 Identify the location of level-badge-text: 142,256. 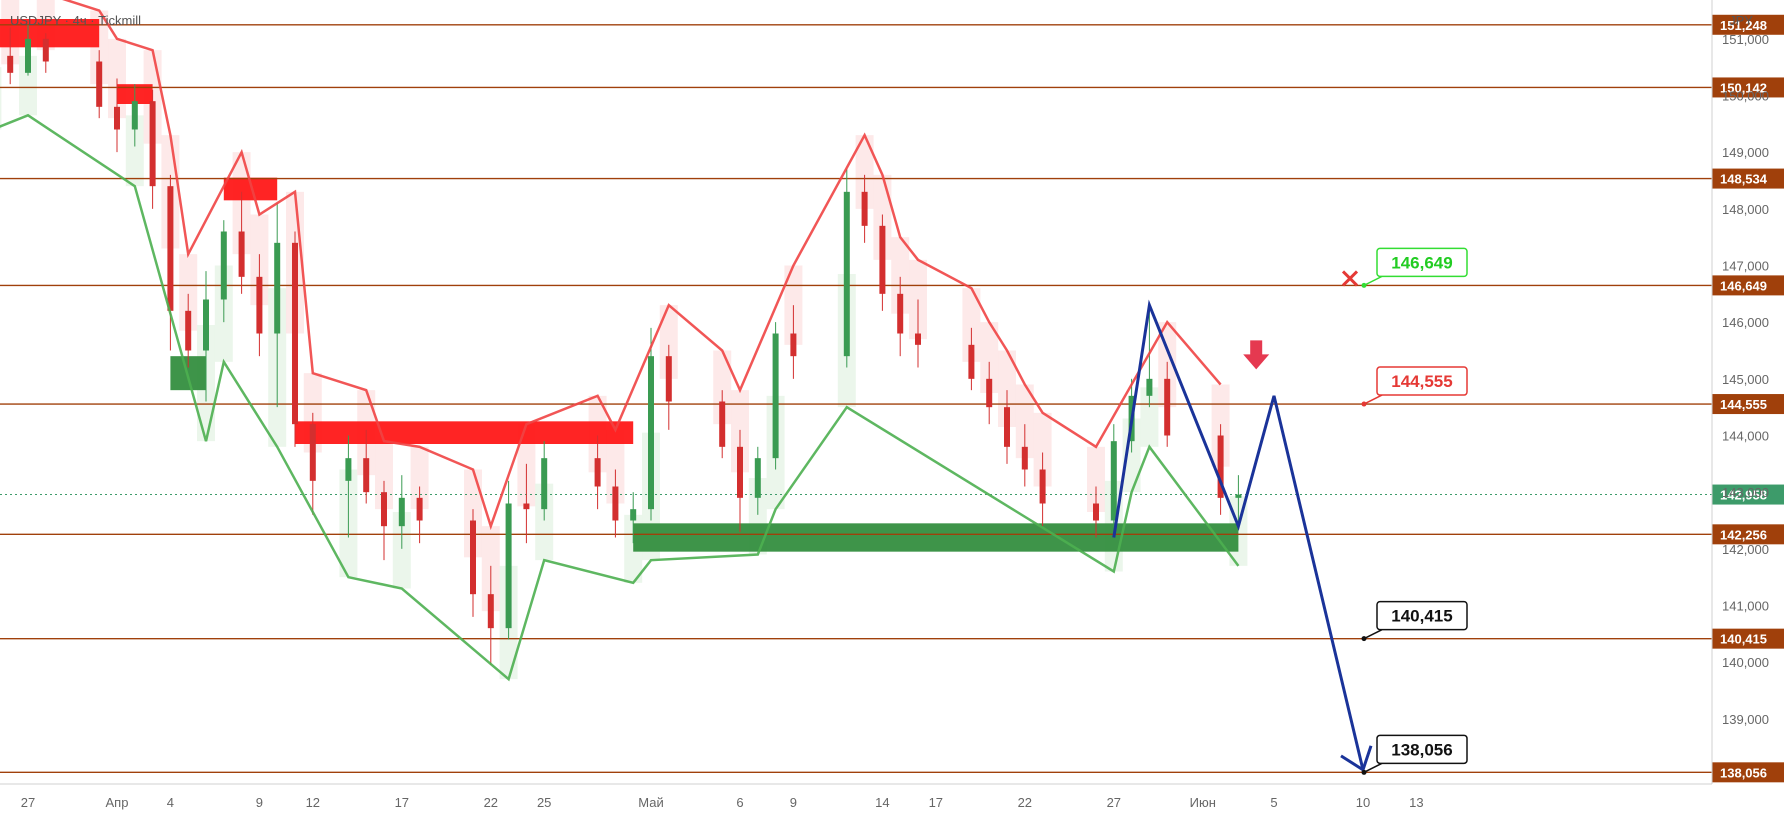
(1743, 534).